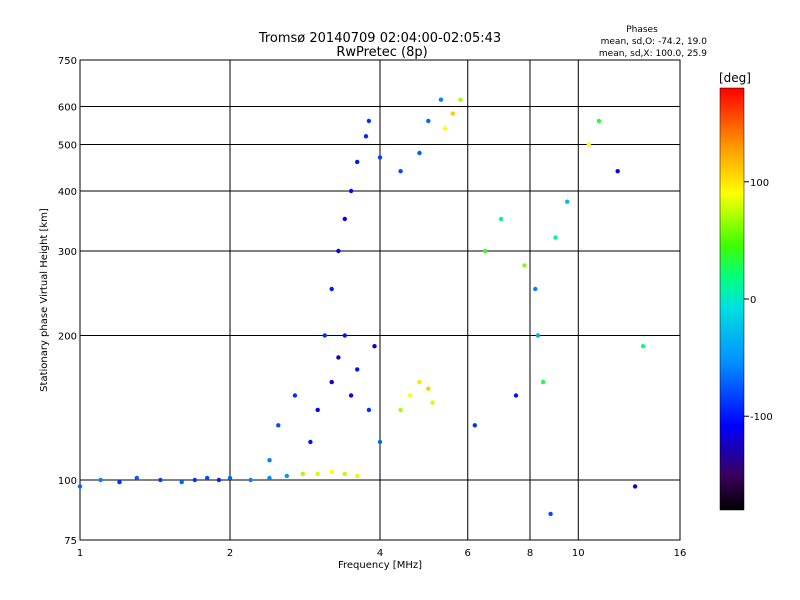 The image size is (800, 600). Describe the element at coordinates (654, 42) in the screenshot. I see `stats-o-line: mean, sd,O: -74.2, 19.0` at that location.